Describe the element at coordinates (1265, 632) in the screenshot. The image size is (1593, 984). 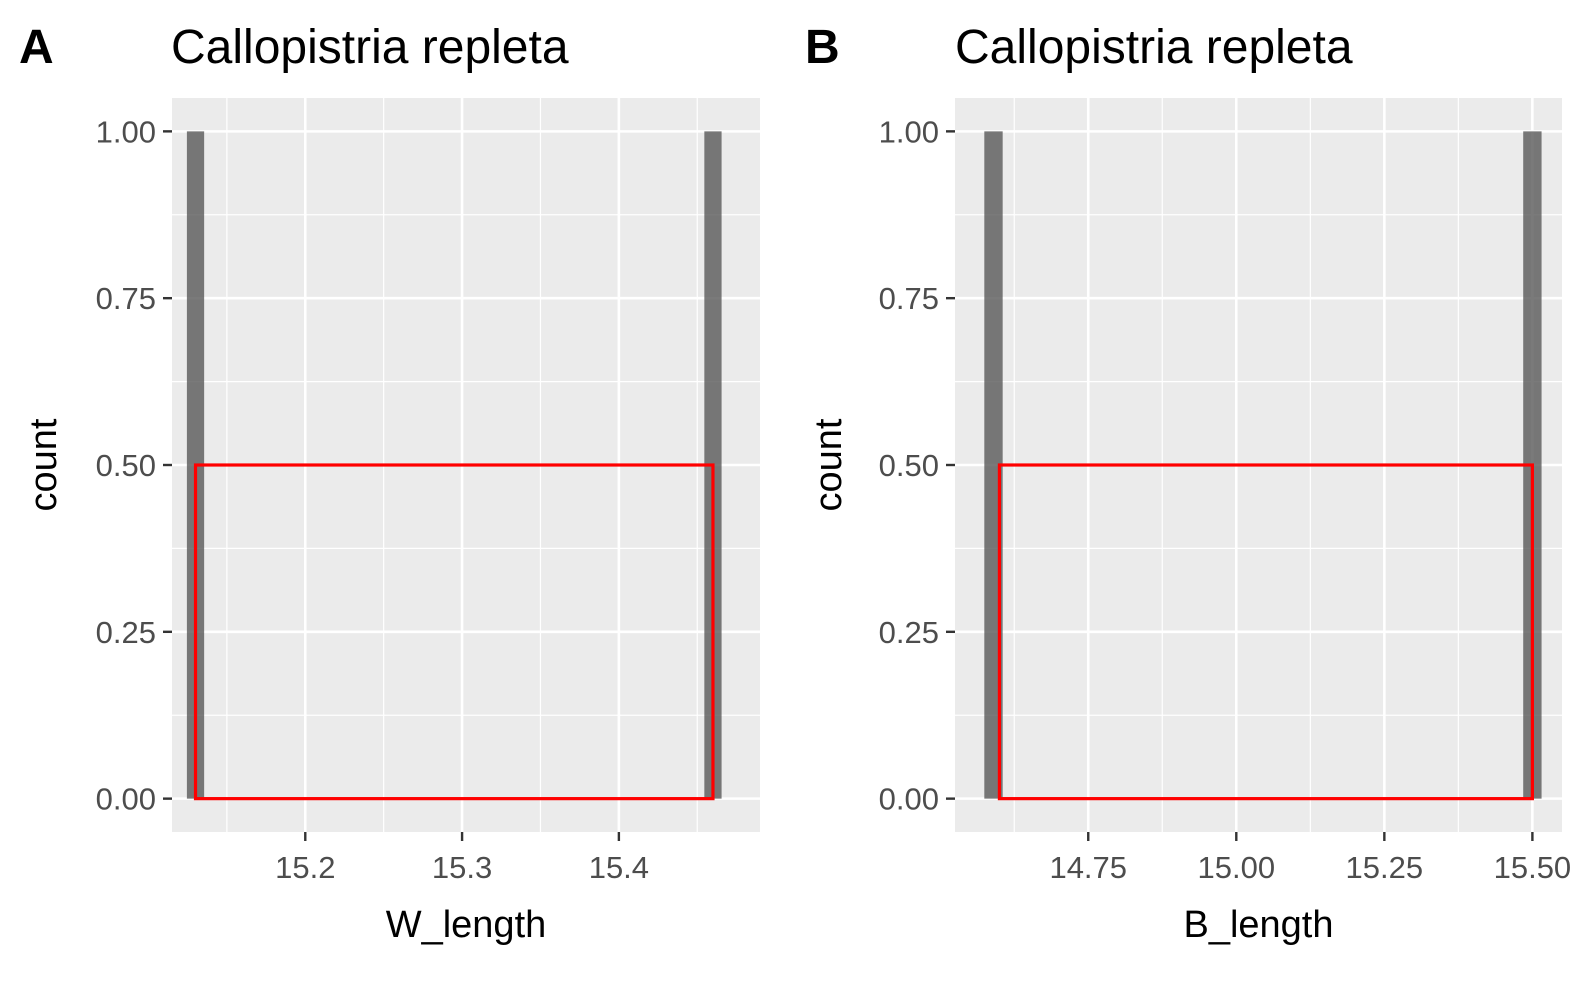
I see `panel-b-overlay-rectangle` at that location.